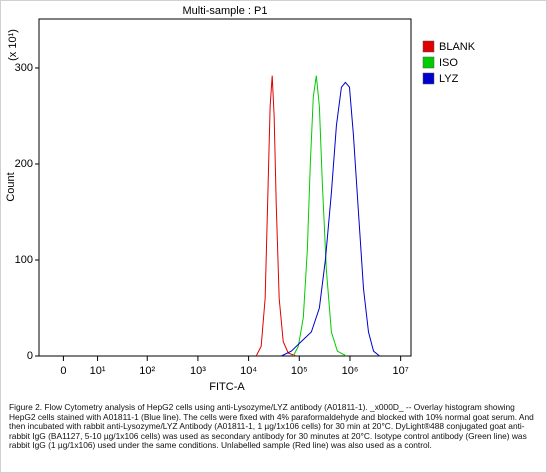 Image resolution: width=547 pixels, height=473 pixels. What do you see at coordinates (147, 371) in the screenshot?
I see `x-tick-label: 10²` at bounding box center [147, 371].